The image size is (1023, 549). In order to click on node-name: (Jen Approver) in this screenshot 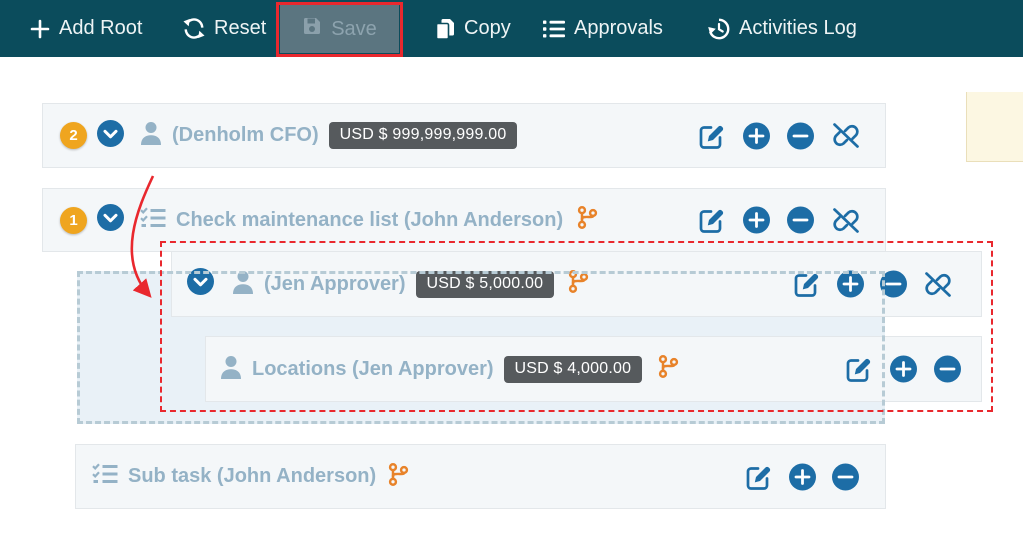, I will do `click(335, 283)`.